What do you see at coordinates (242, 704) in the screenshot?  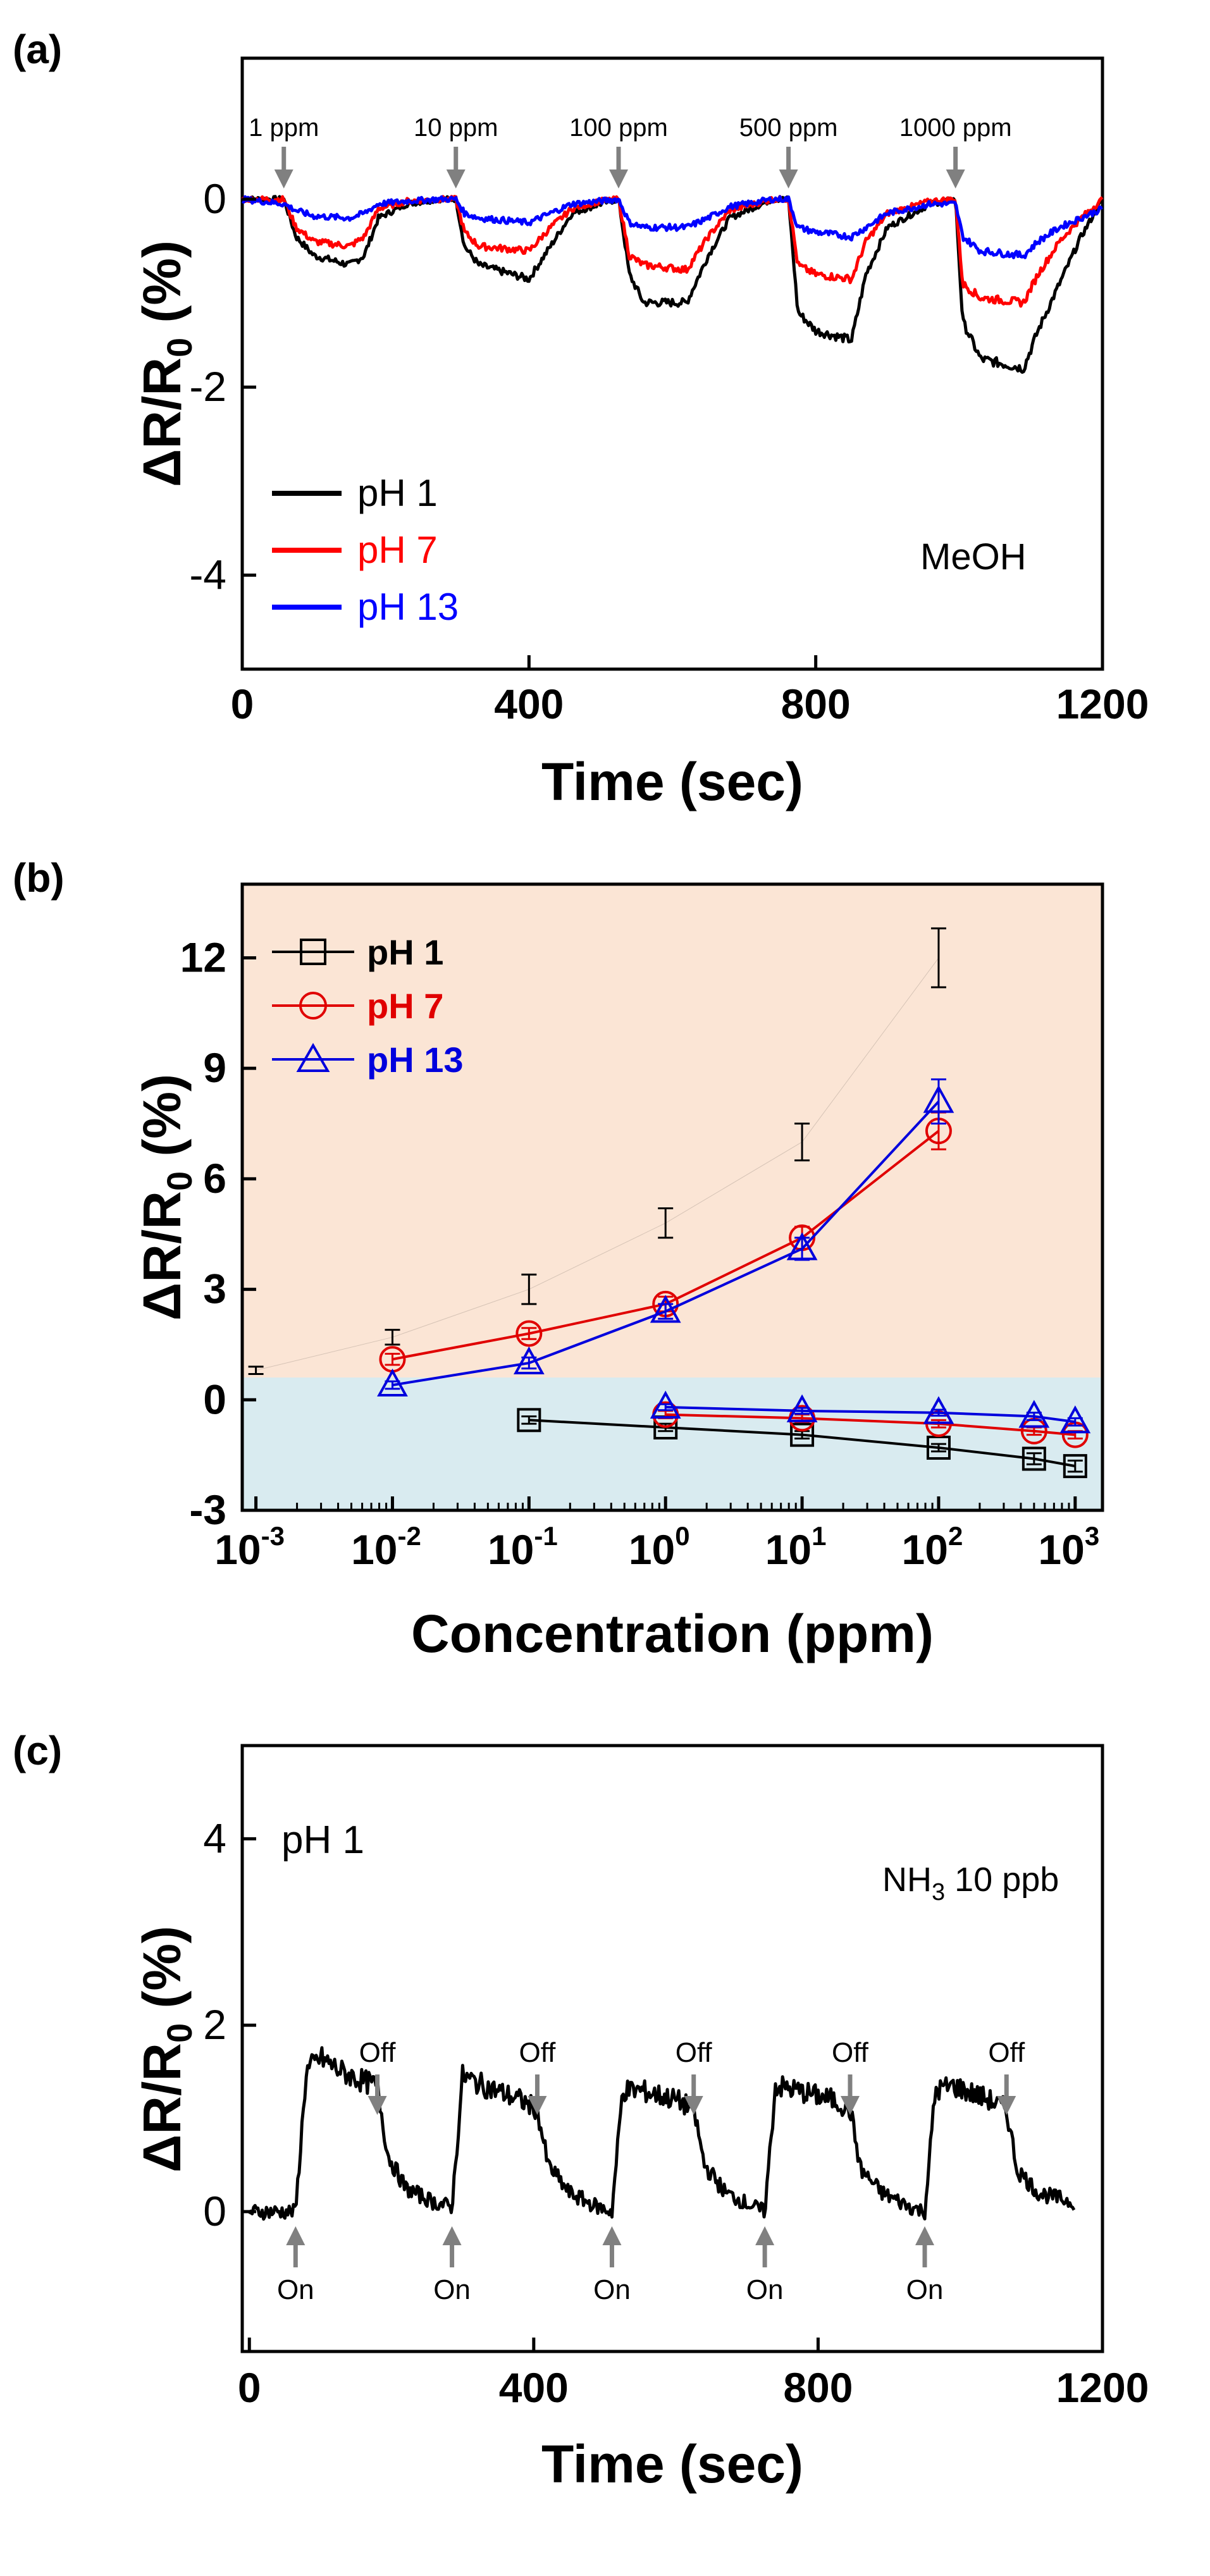 I see `a-xtick-label-0: 0` at bounding box center [242, 704].